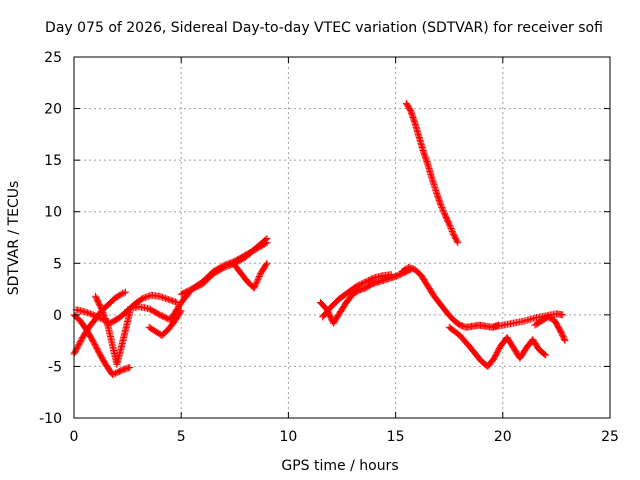 The height and width of the screenshot is (480, 640). I want to click on series-track-g, so click(251, 275).